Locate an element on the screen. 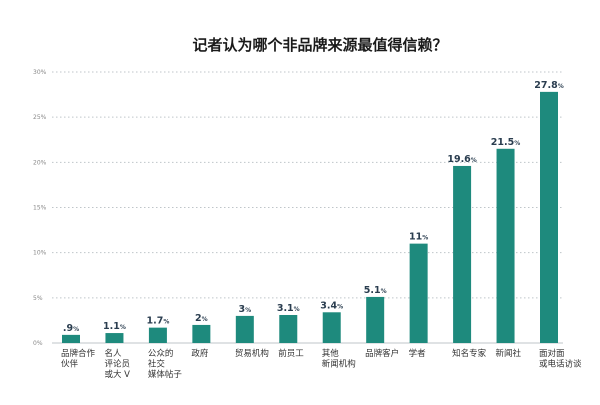 This screenshot has height=405, width=600. bar-value-number: 3 is located at coordinates (241, 309).